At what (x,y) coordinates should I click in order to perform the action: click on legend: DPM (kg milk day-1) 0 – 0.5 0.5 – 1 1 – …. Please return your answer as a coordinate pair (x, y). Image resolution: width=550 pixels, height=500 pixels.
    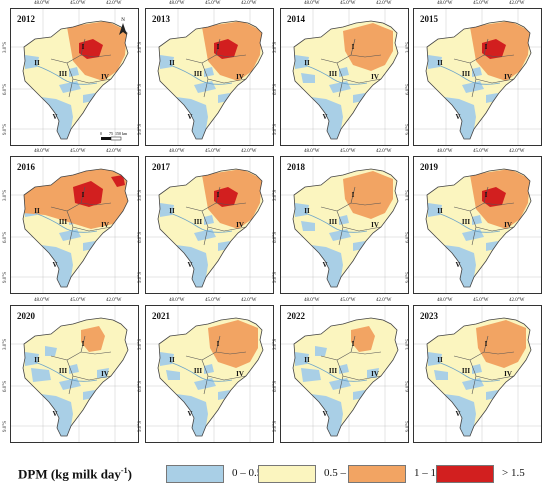
    Looking at the image, I should click on (275, 475).